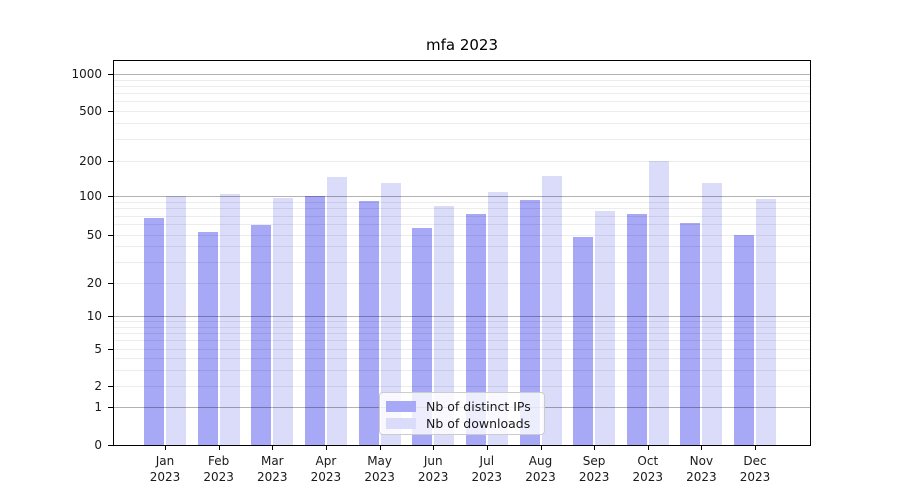  What do you see at coordinates (594, 469) in the screenshot?
I see `x-axis-tick-label: Sep 2023` at bounding box center [594, 469].